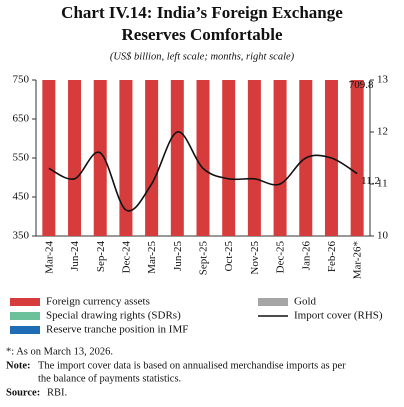  Describe the element at coordinates (18, 365) in the screenshot. I see `note-label: Note:` at that location.